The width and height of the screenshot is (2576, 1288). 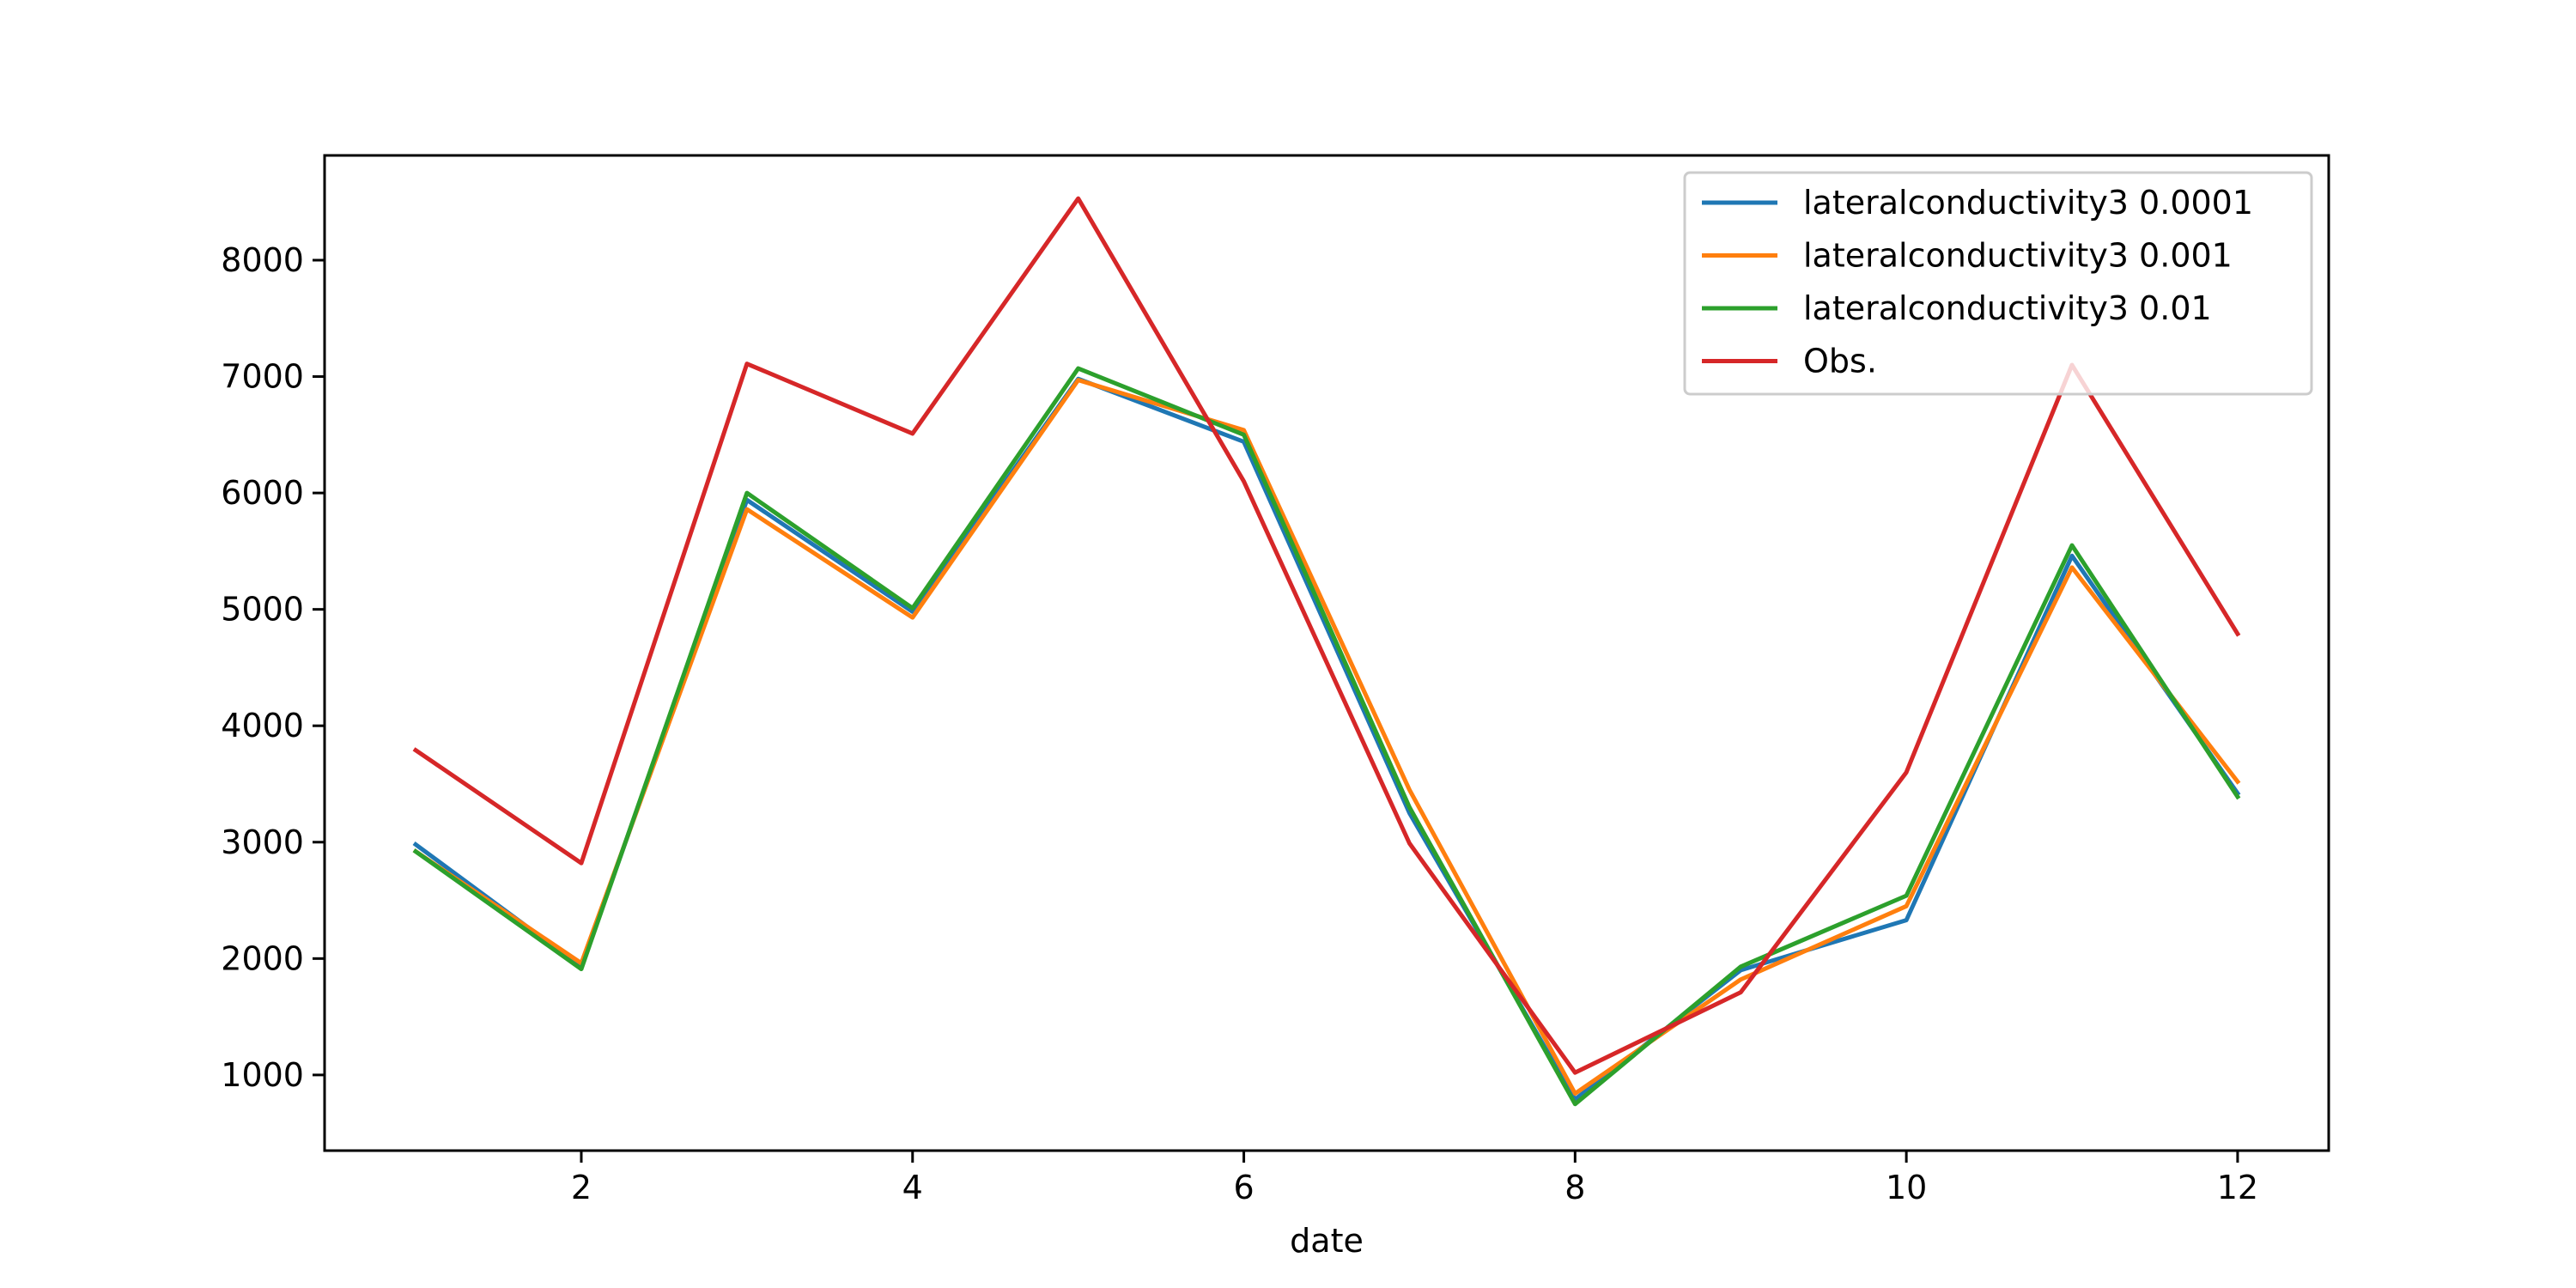 I want to click on legend-box, so click(x=1998, y=283).